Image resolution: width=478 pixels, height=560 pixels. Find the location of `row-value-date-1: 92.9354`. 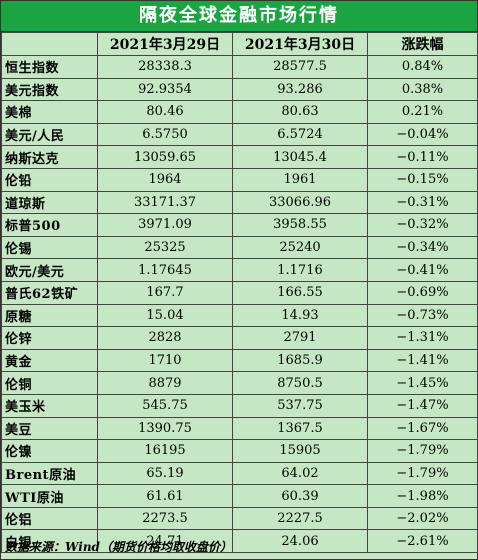

row-value-date-1: 92.9354 is located at coordinates (165, 89).